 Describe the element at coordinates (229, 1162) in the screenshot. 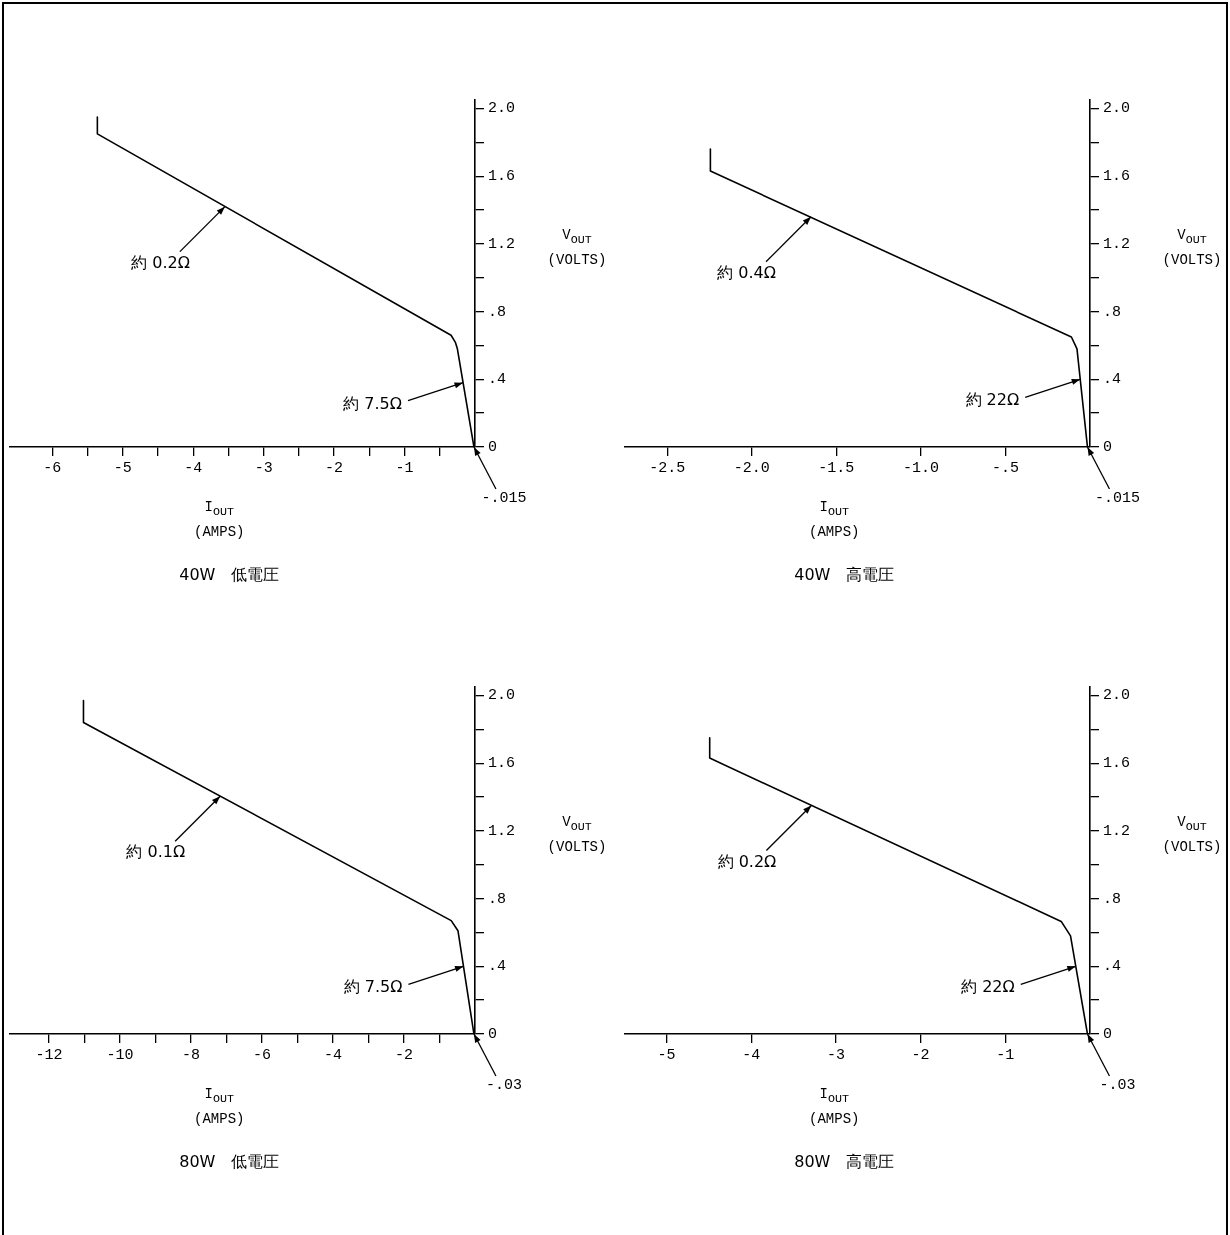

I see `text: 80W 低電圧` at that location.